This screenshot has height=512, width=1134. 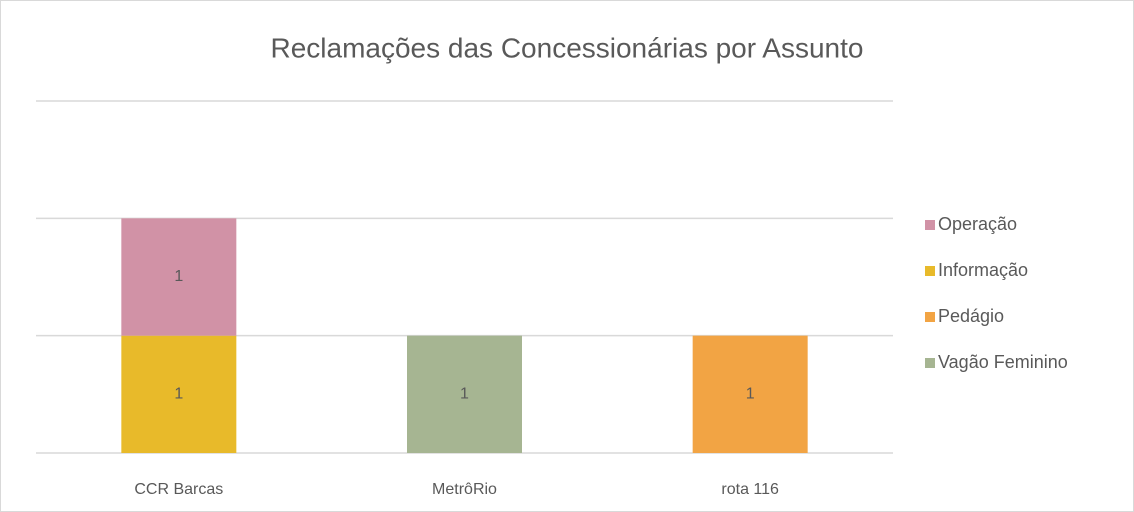 What do you see at coordinates (1003, 362) in the screenshot?
I see `legend-label: Vagão Feminino` at bounding box center [1003, 362].